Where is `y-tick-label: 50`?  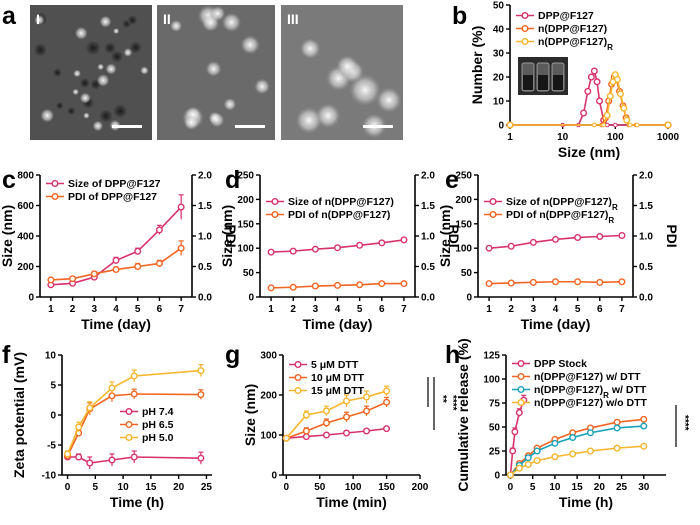 y-tick-label: 50 is located at coordinates (495, 428).